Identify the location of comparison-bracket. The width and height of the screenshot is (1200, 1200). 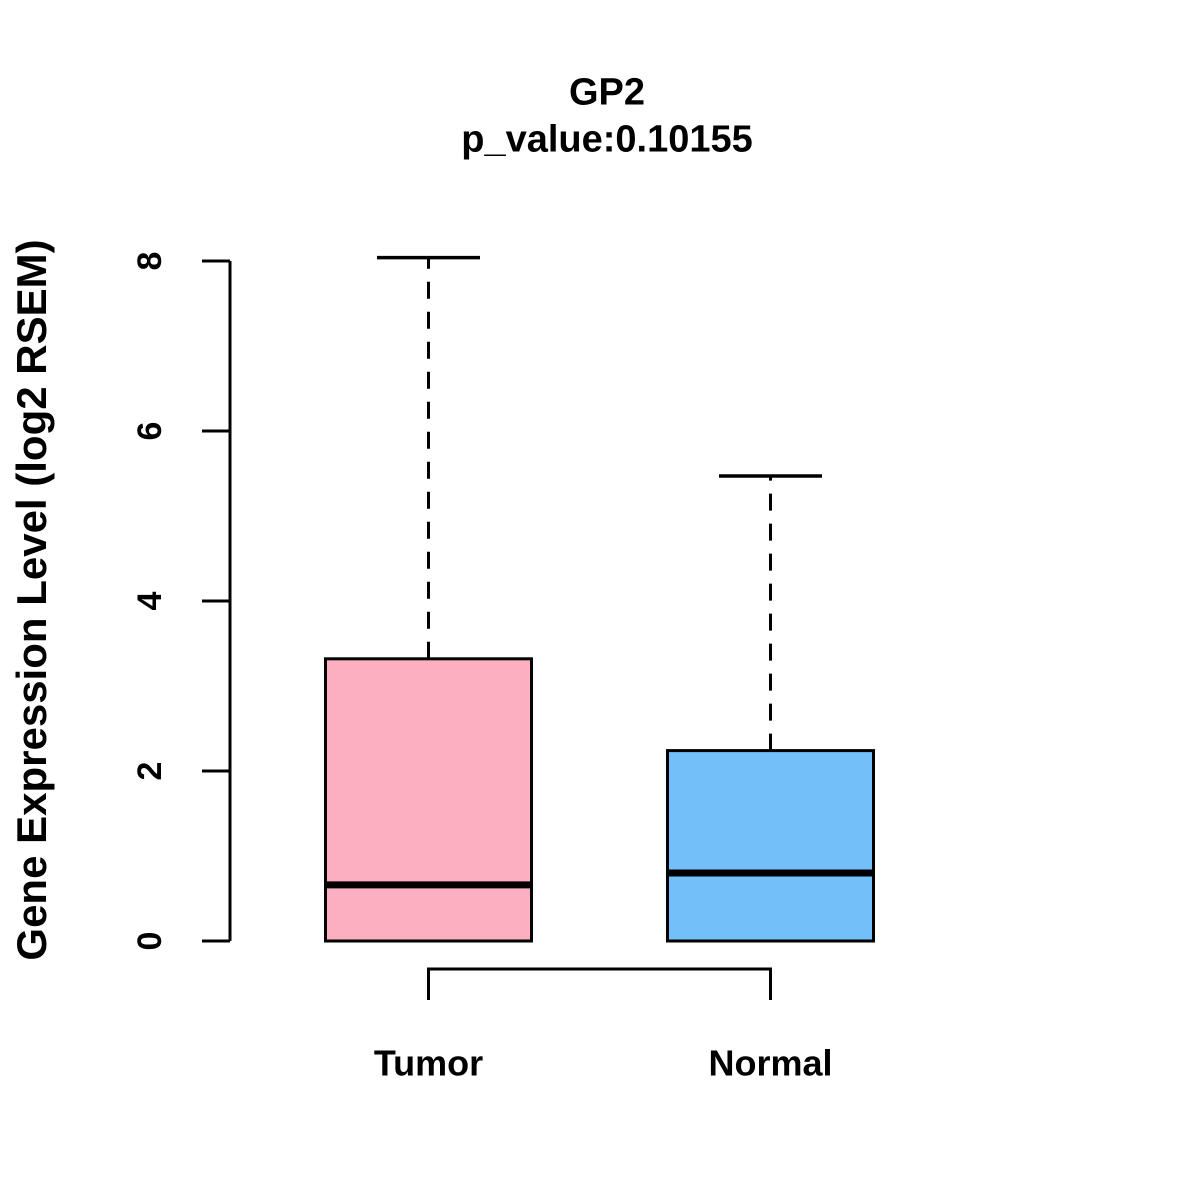
(599, 983).